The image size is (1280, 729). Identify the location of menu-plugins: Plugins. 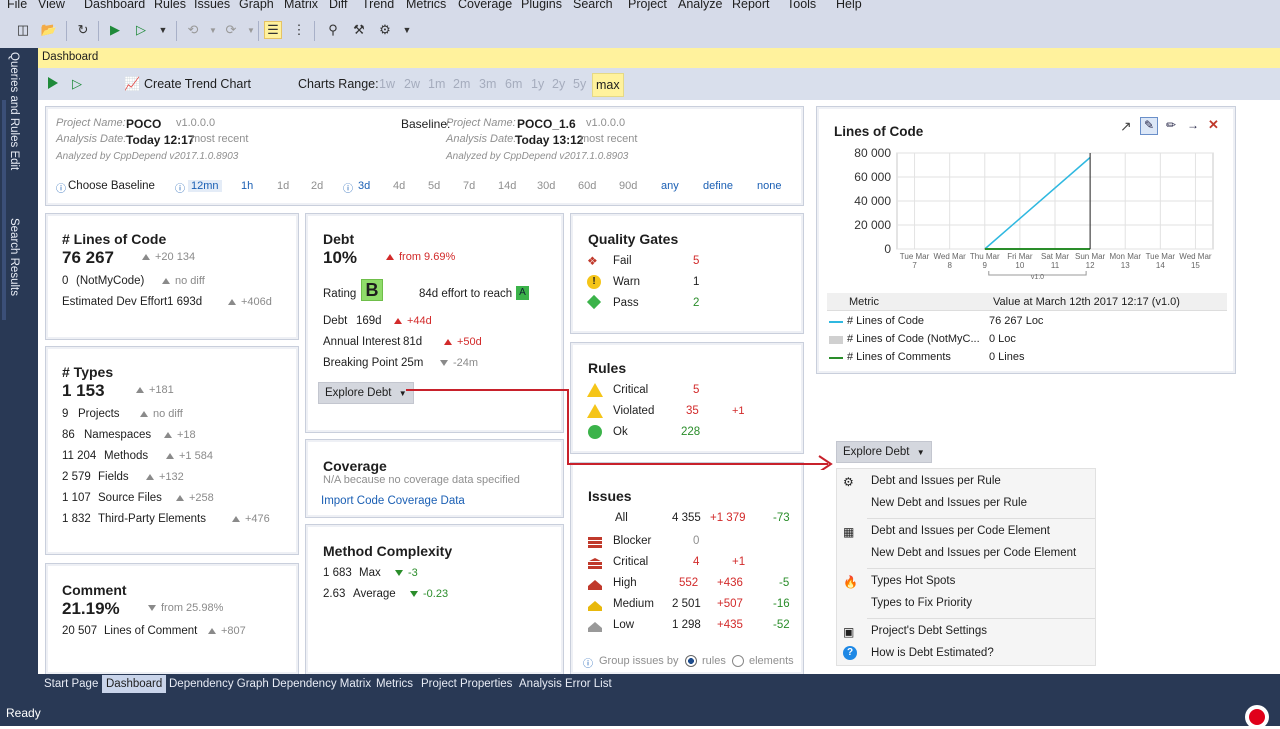
(541, 5).